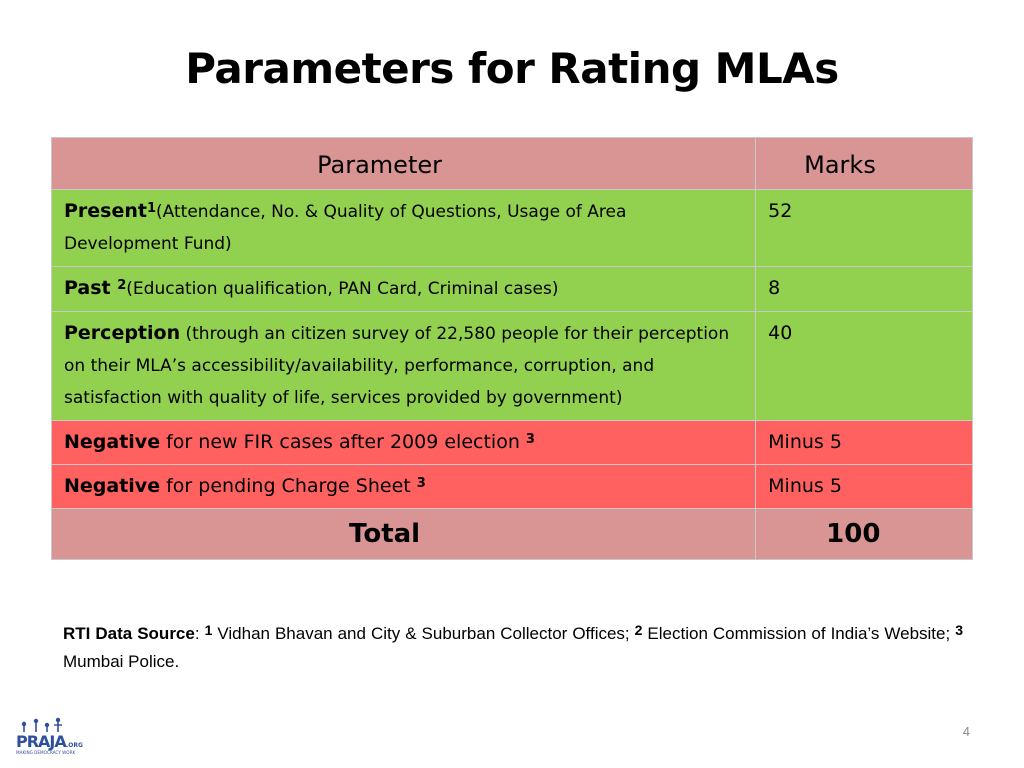 The width and height of the screenshot is (1024, 768). I want to click on source-ref: 2, so click(638, 630).